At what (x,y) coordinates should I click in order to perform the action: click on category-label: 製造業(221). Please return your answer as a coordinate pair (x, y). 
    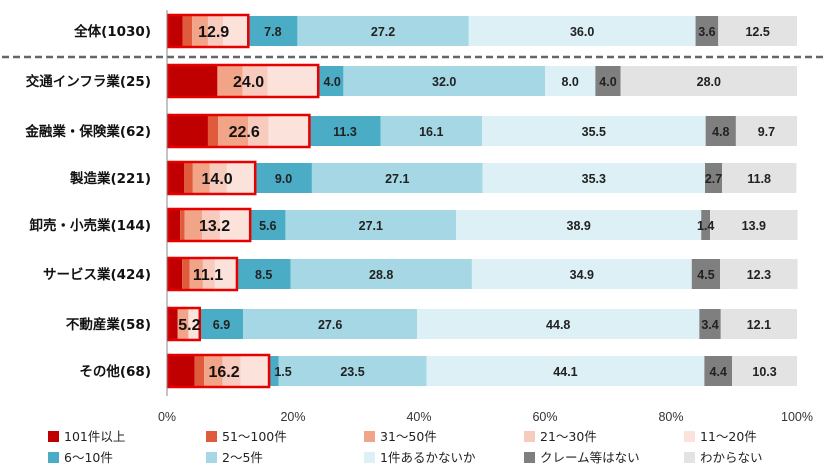
    Looking at the image, I should click on (110, 178).